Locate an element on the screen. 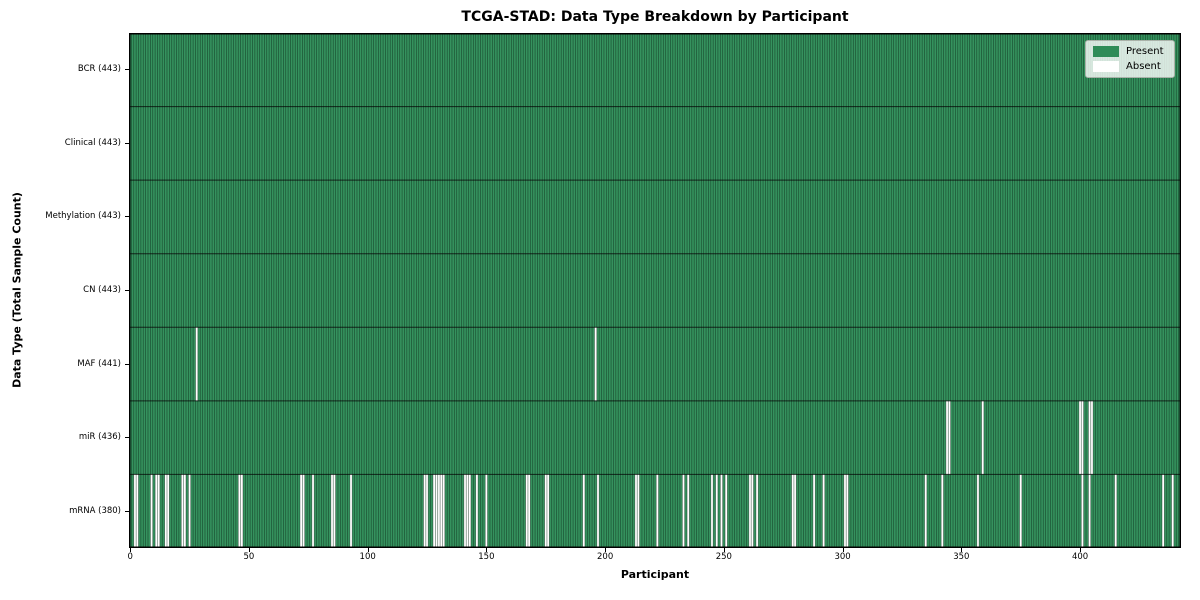 This screenshot has height=600, width=1200. y-tick-label-BCR: BCR (443) is located at coordinates (99, 69).